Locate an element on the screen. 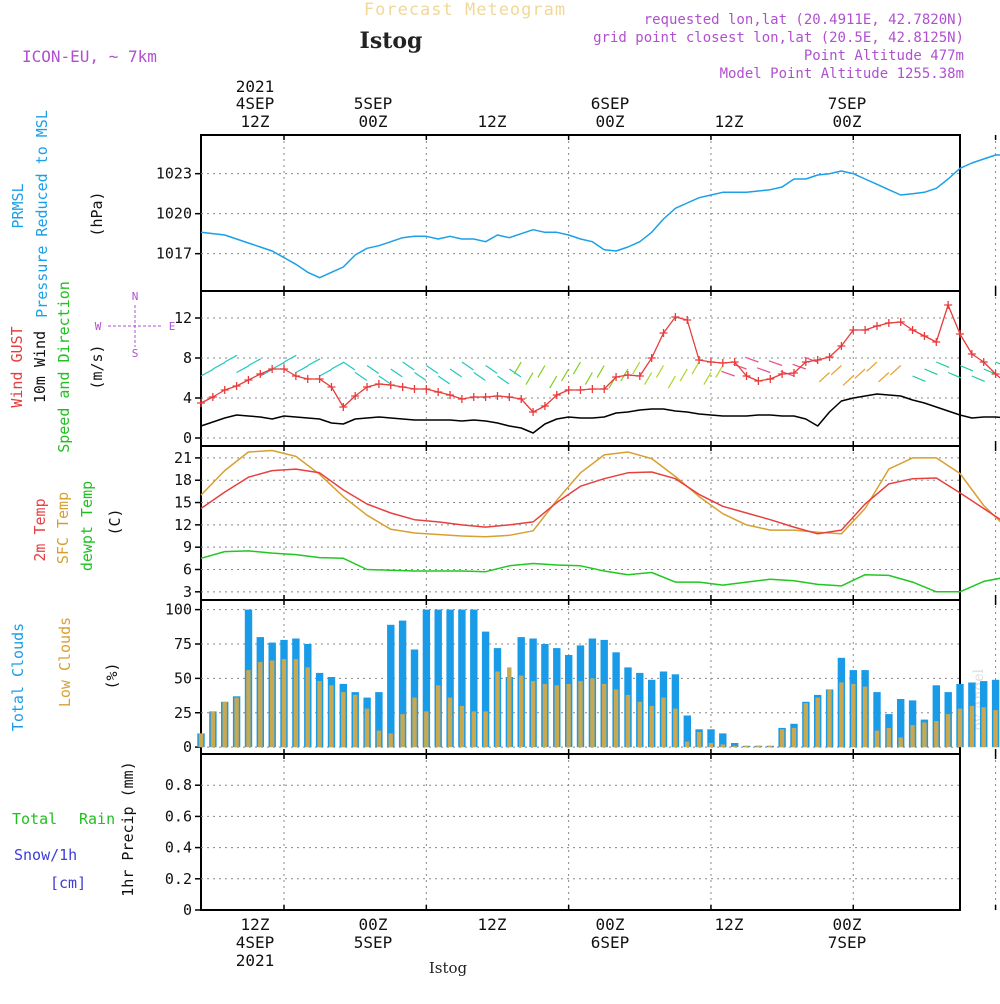  bottom-label-text: 12Z is located at coordinates (492, 924).